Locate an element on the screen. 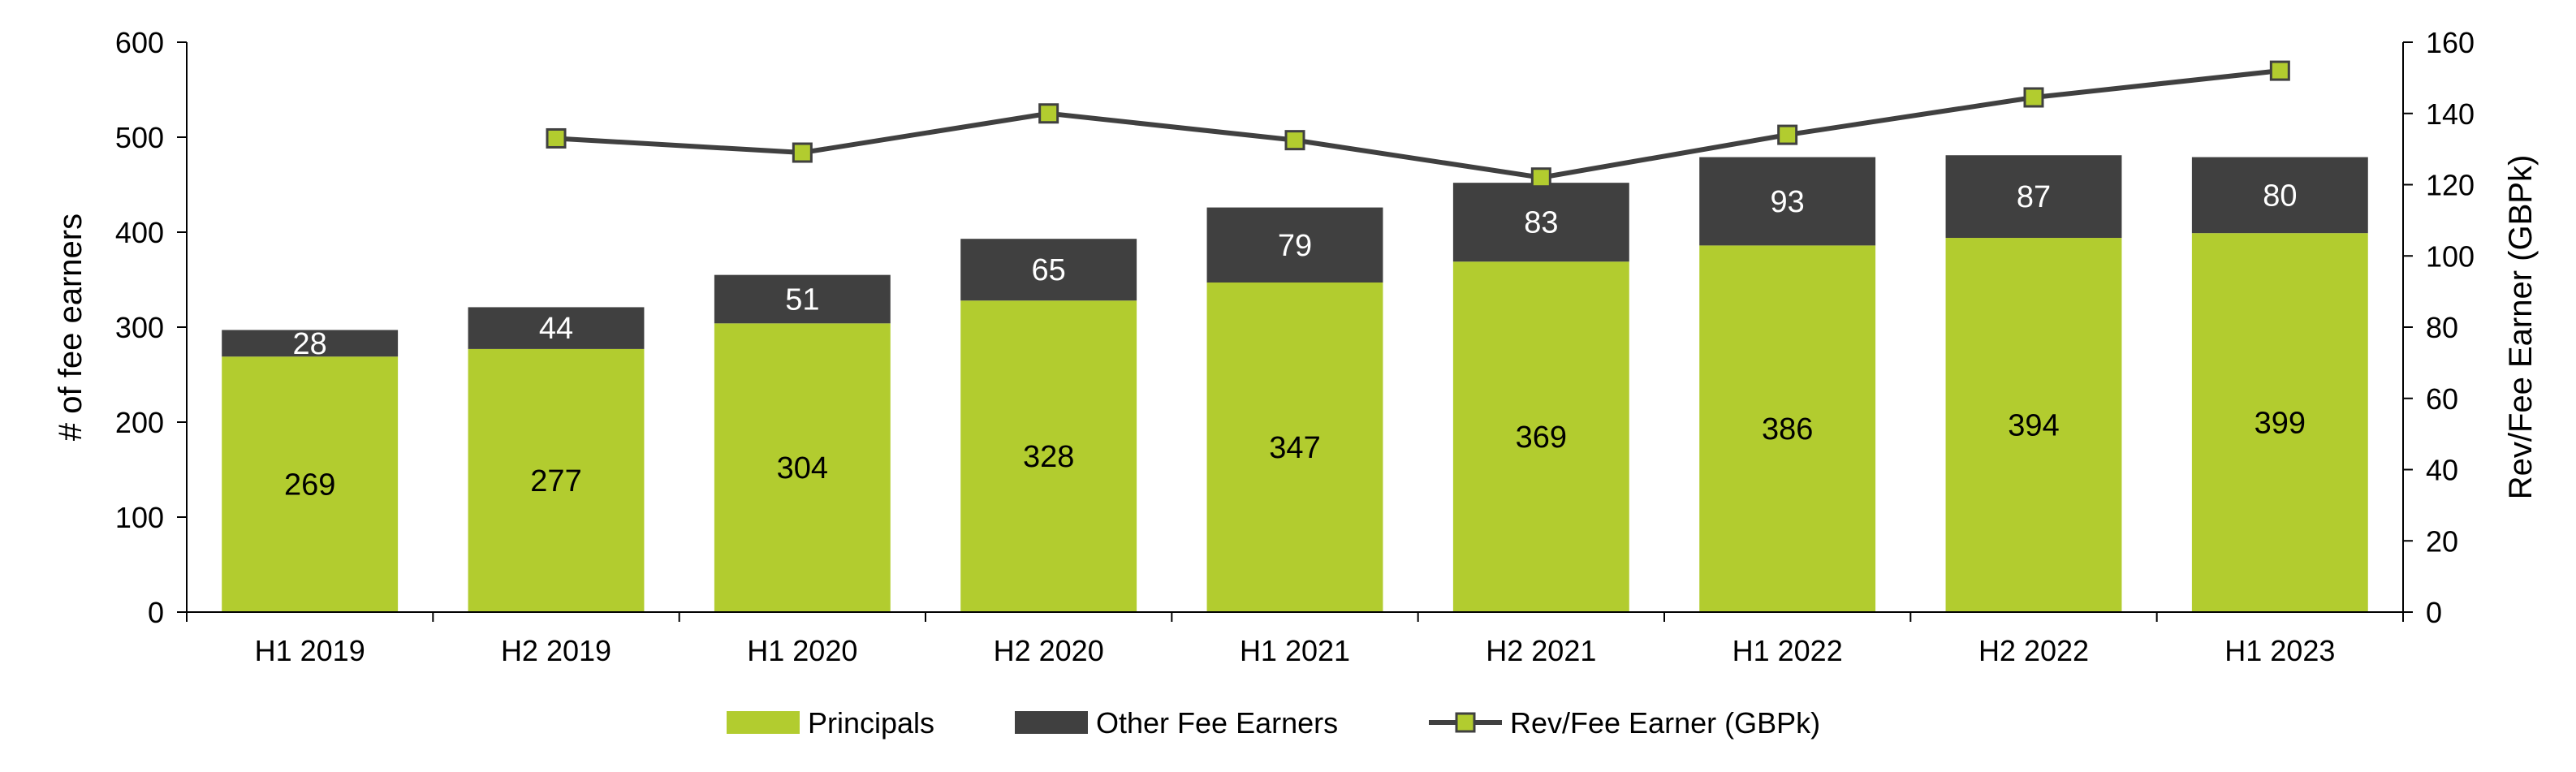  x-tick-label: H1 2019 is located at coordinates (310, 650).